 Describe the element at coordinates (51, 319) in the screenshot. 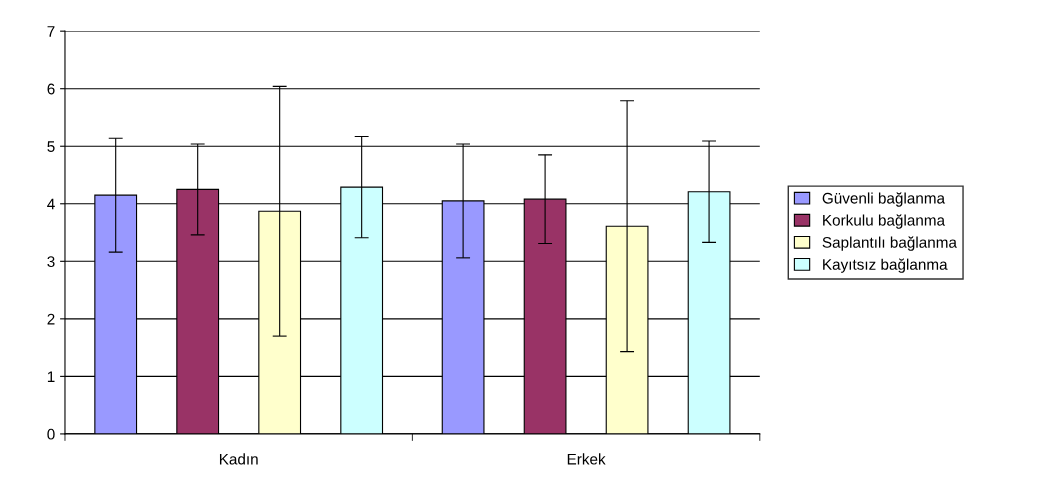

I see `y-tick-label: 2` at that location.